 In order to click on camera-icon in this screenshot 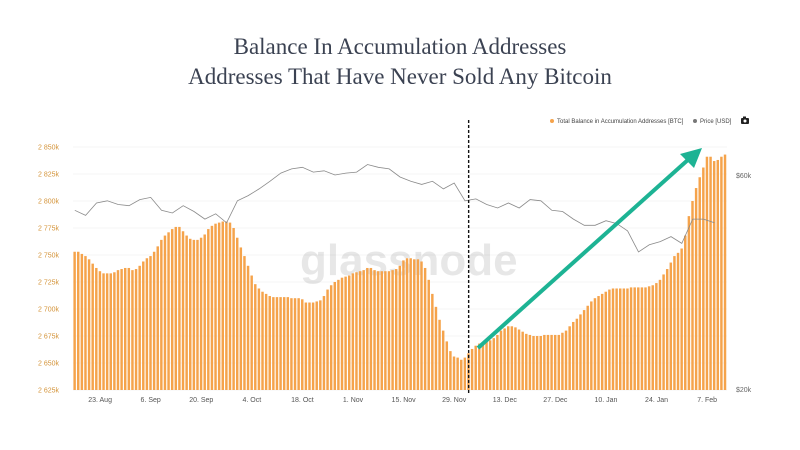, I will do `click(745, 120)`.